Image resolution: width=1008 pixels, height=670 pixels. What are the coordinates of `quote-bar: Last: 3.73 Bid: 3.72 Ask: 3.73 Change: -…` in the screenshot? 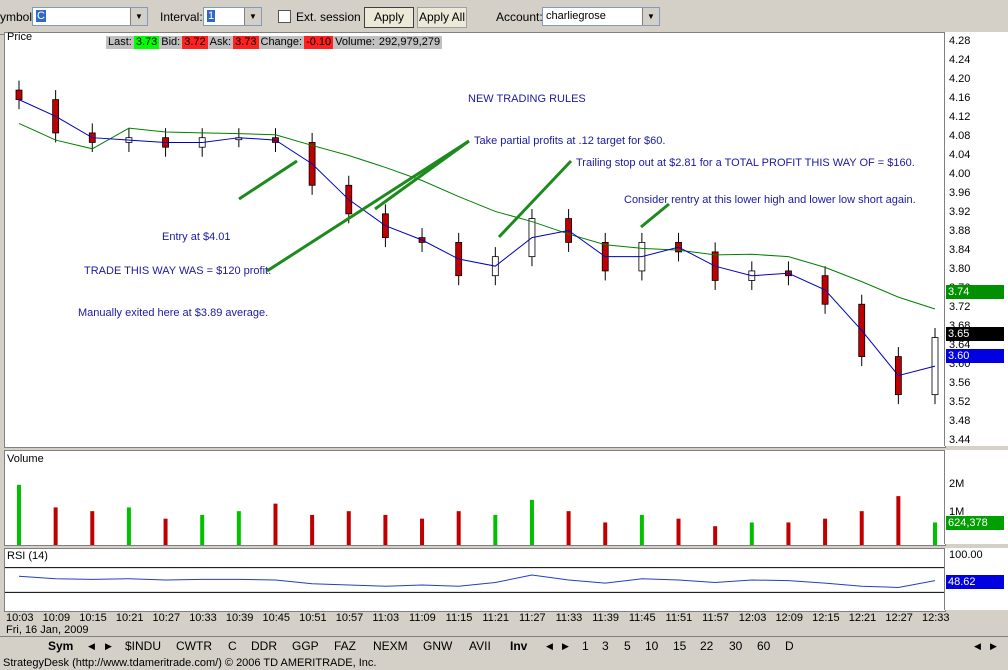 It's located at (274, 42).